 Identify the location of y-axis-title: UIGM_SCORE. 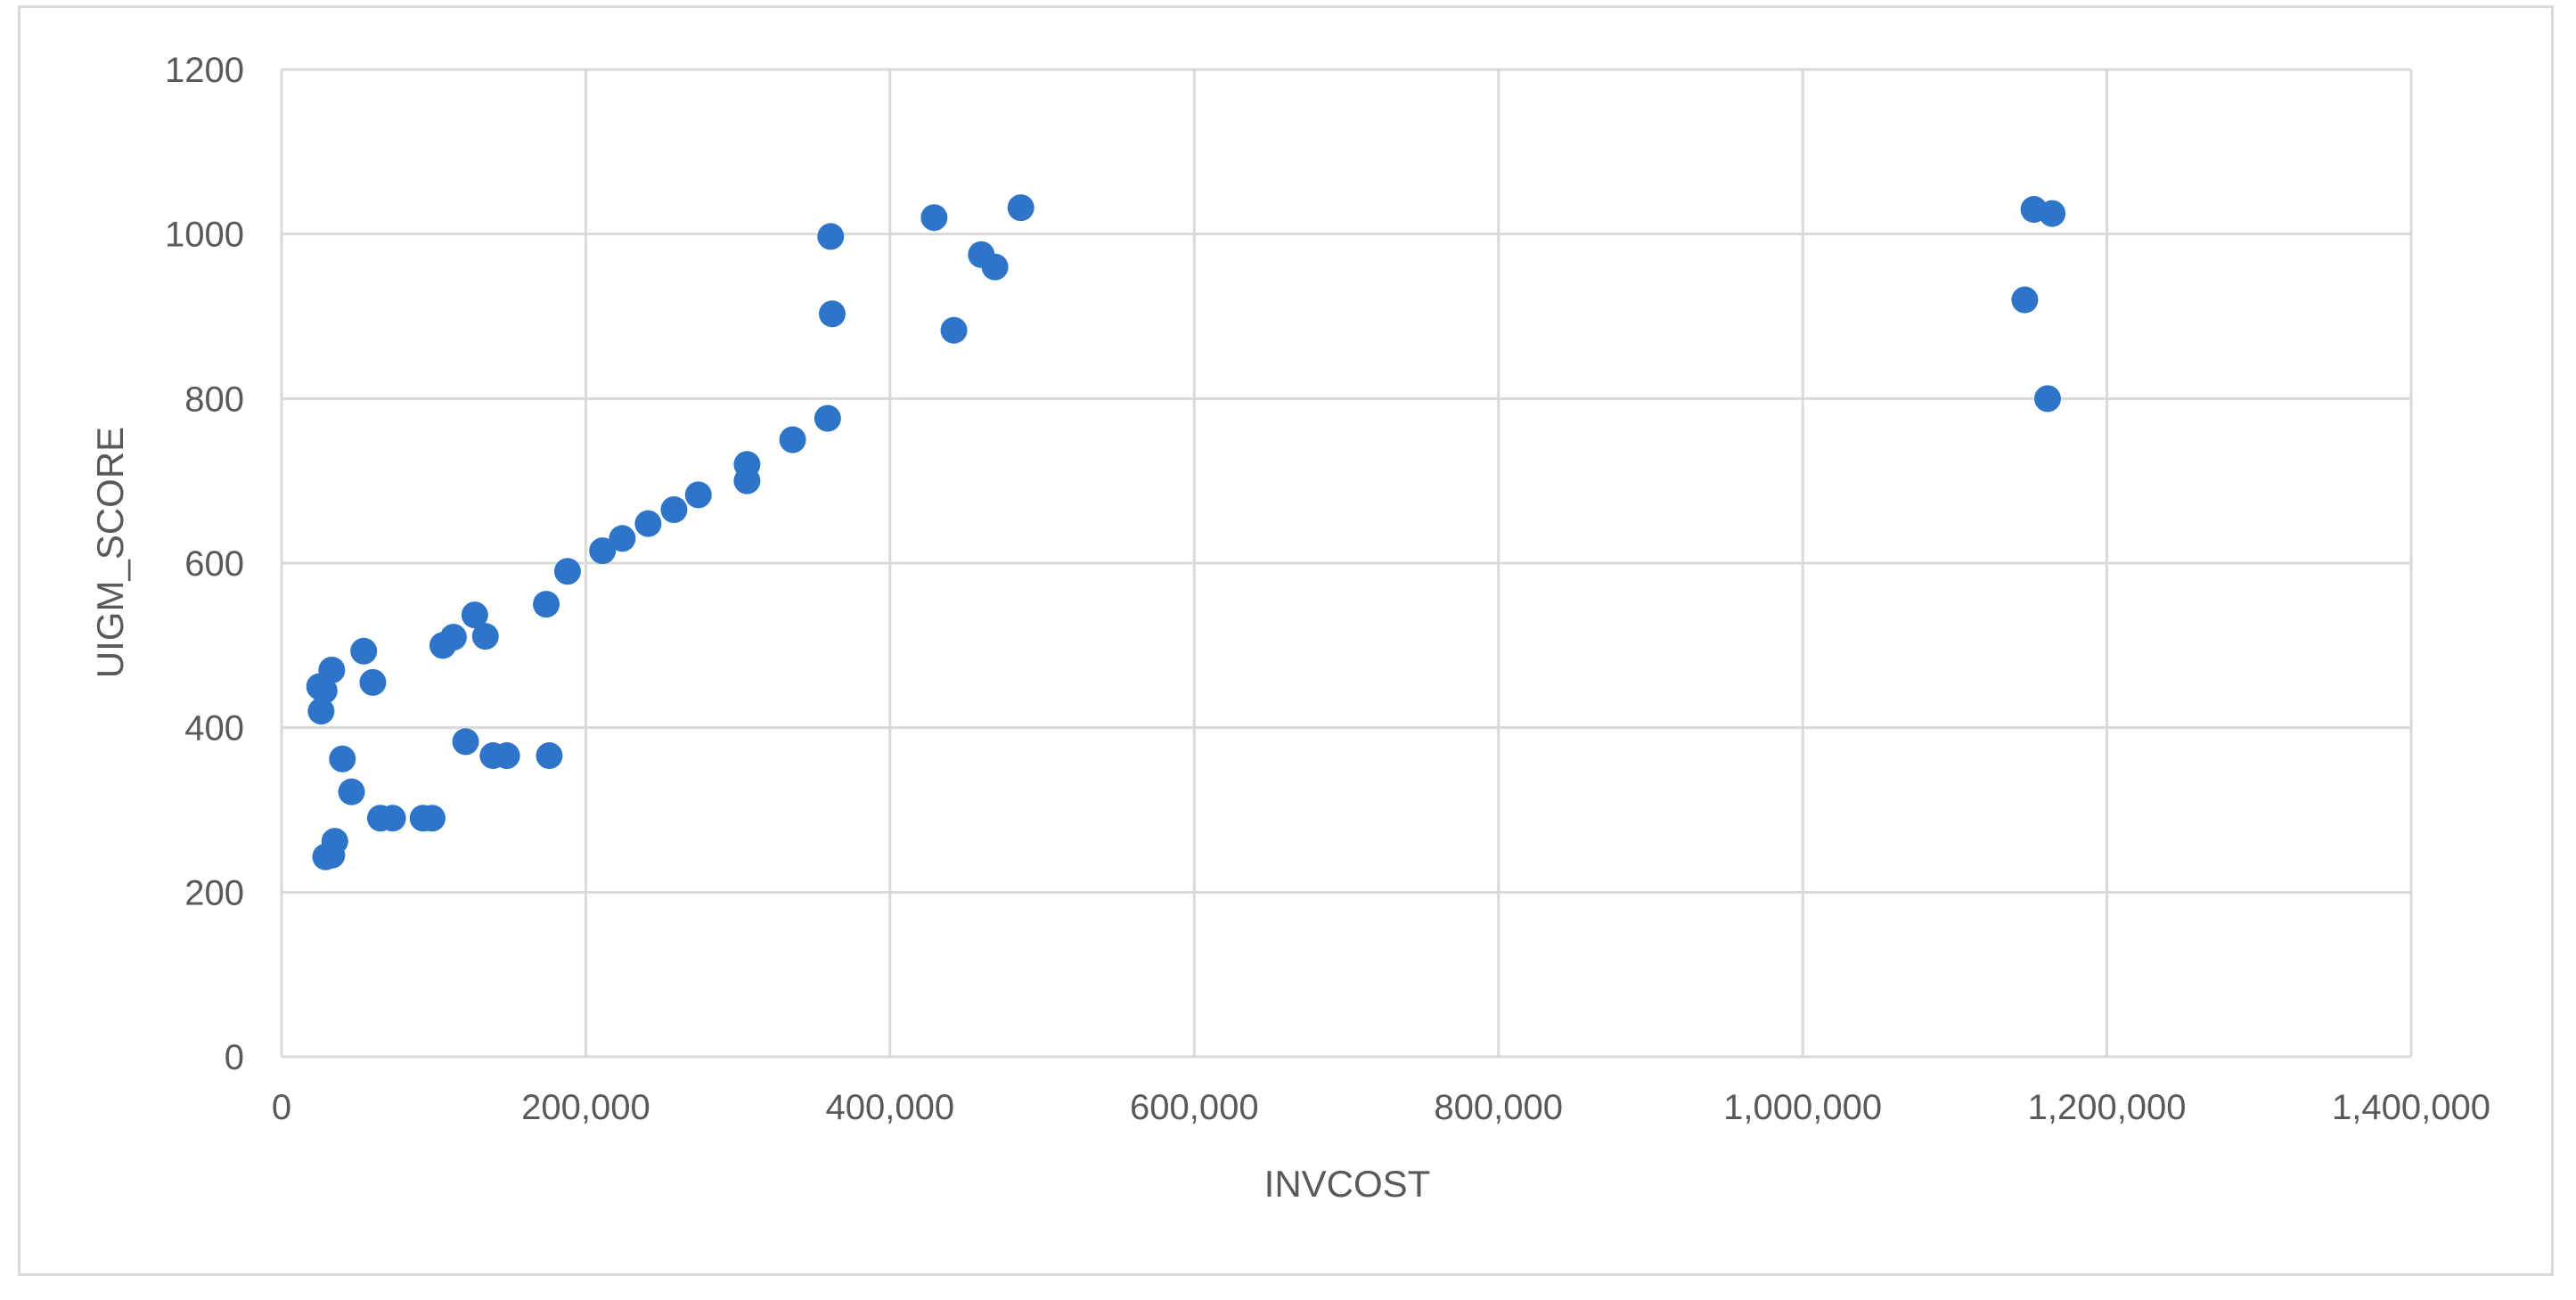
(110, 552).